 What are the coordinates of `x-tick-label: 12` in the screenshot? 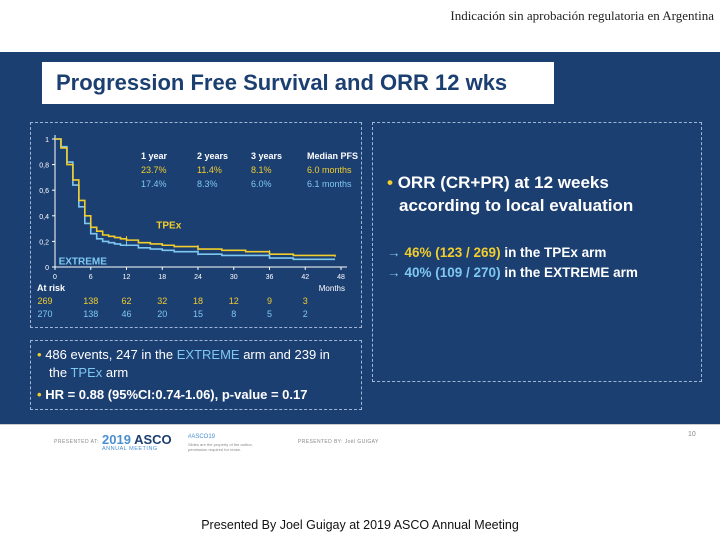 It's located at (127, 277).